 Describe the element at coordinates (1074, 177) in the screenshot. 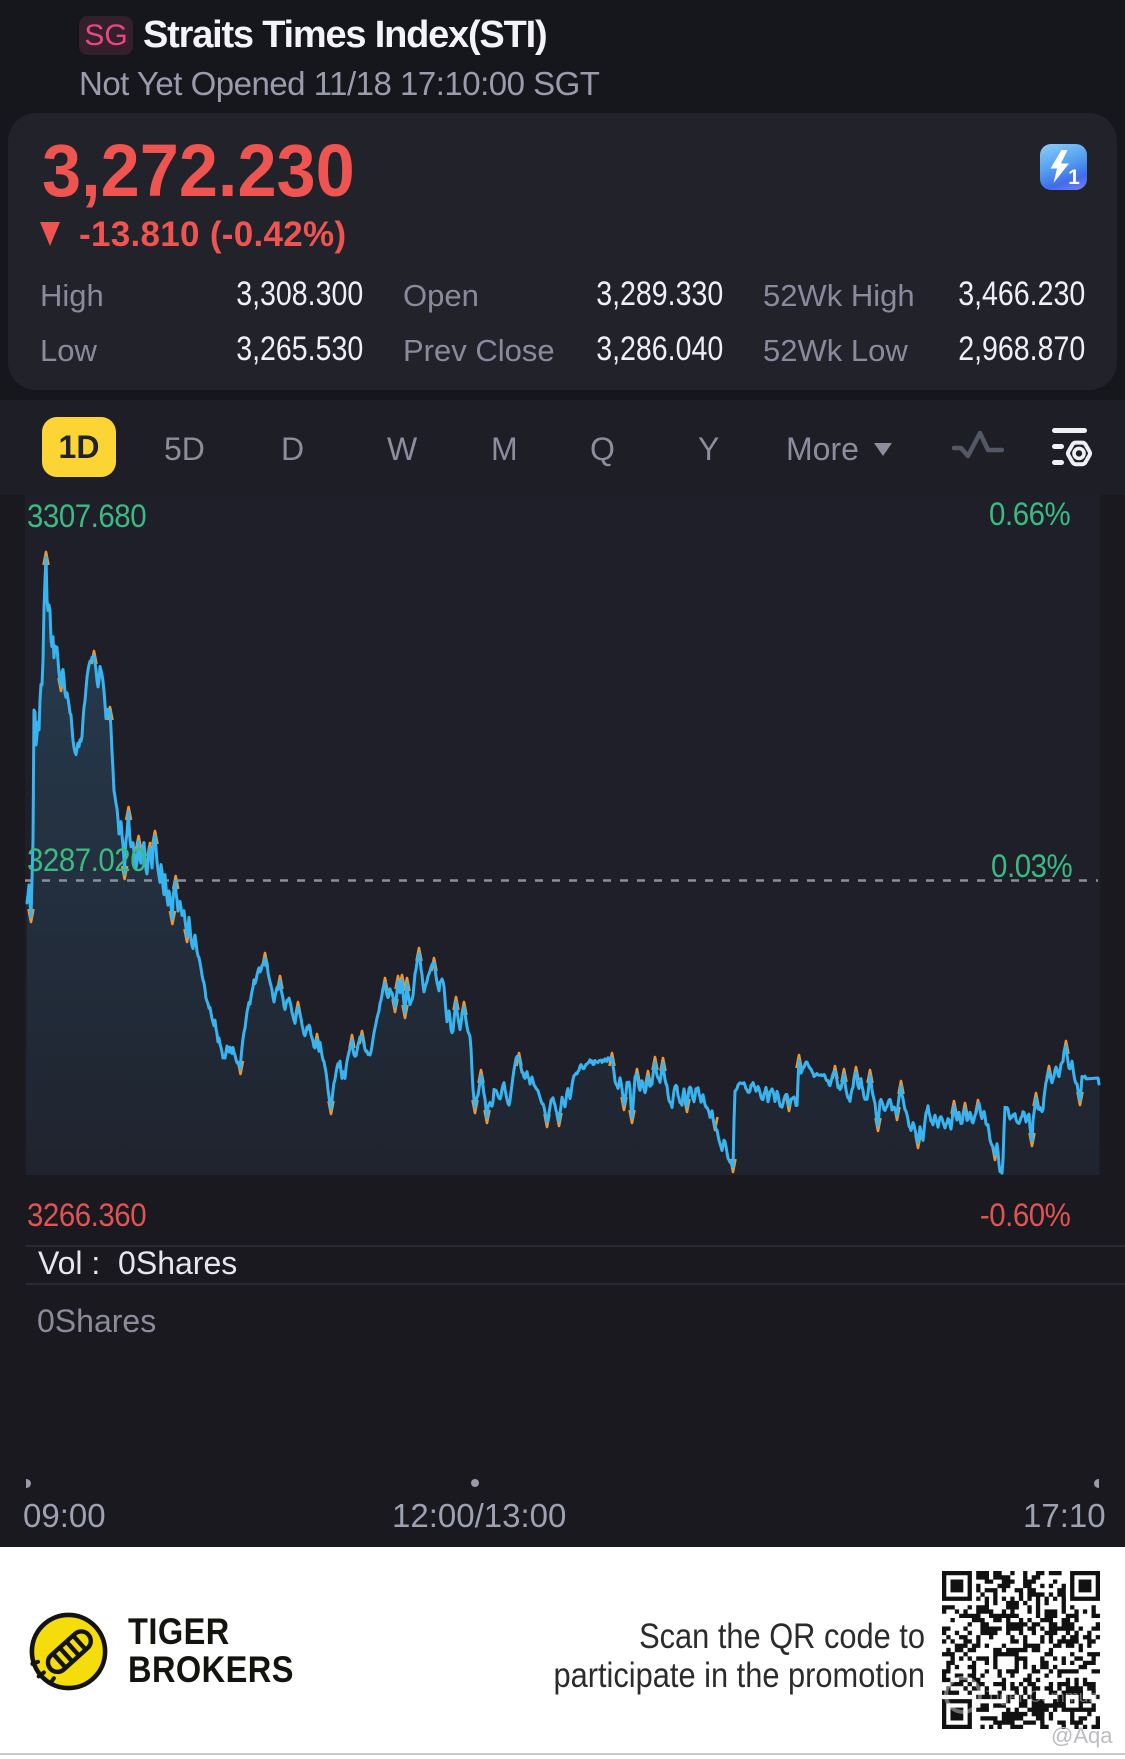

I see `svg-text: 1` at that location.